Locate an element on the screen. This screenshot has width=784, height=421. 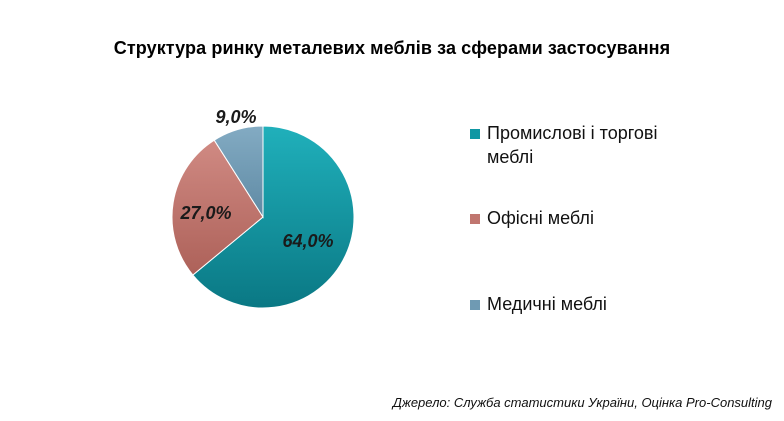
legend-swatch-medical is located at coordinates (475, 305).